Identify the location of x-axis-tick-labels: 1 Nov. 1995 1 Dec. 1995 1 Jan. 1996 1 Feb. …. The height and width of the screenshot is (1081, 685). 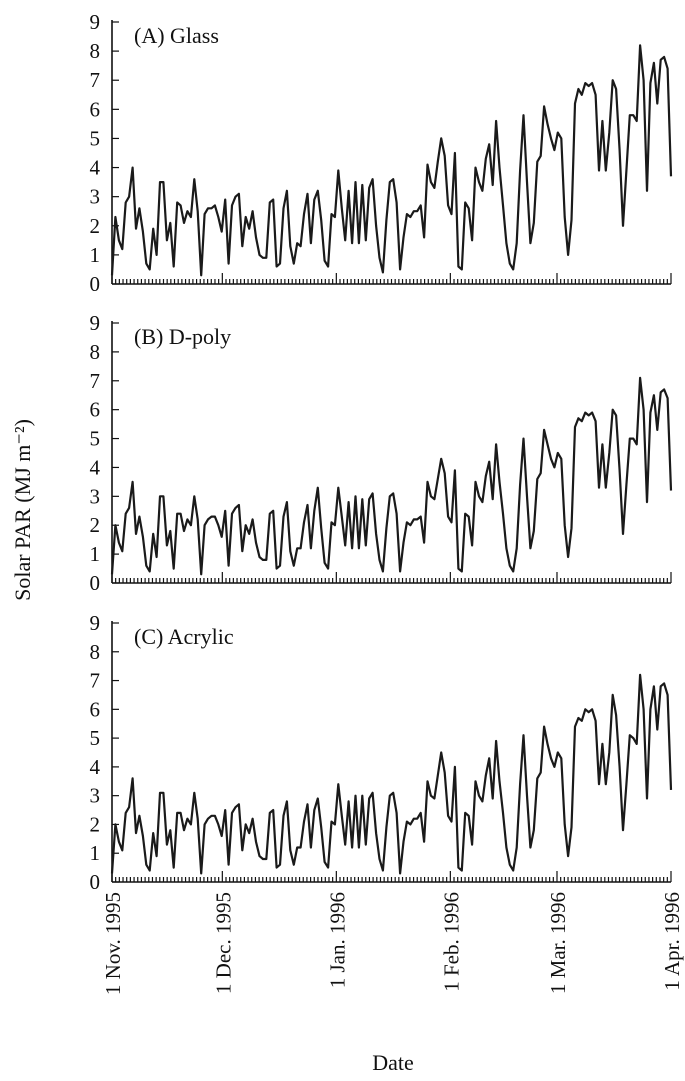
(392, 943).